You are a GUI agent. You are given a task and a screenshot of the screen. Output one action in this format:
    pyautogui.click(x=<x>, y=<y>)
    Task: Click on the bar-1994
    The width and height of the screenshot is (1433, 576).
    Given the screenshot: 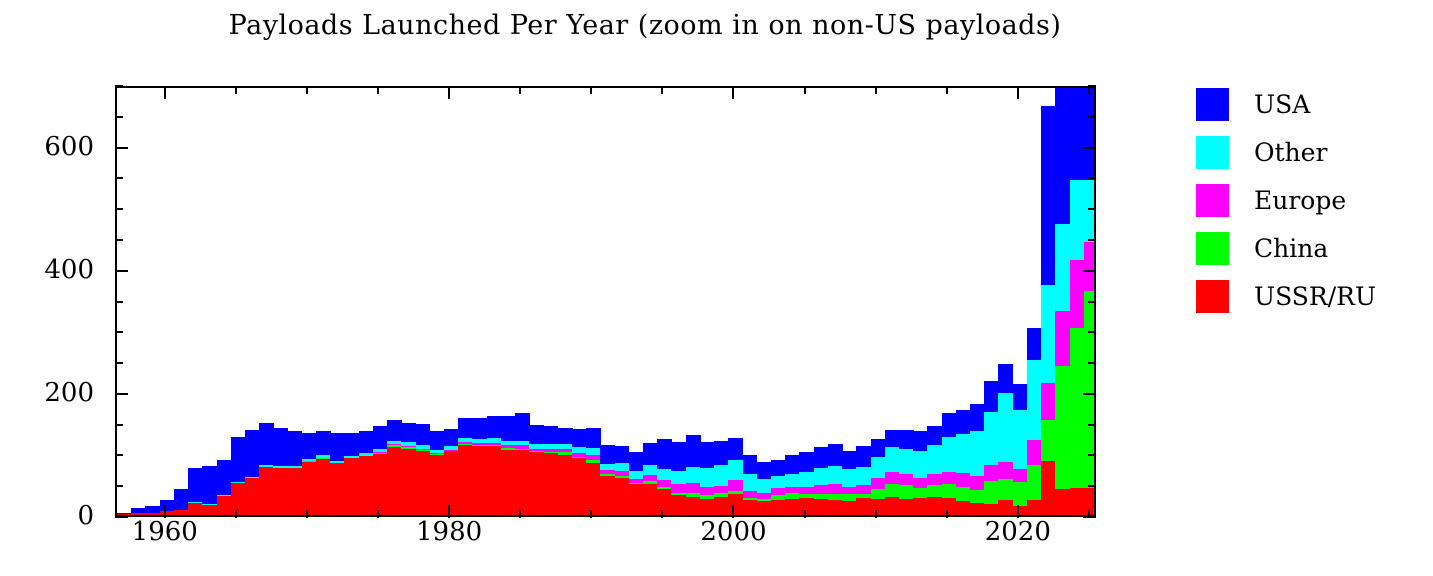 What is the action you would take?
    pyautogui.click(x=650, y=301)
    